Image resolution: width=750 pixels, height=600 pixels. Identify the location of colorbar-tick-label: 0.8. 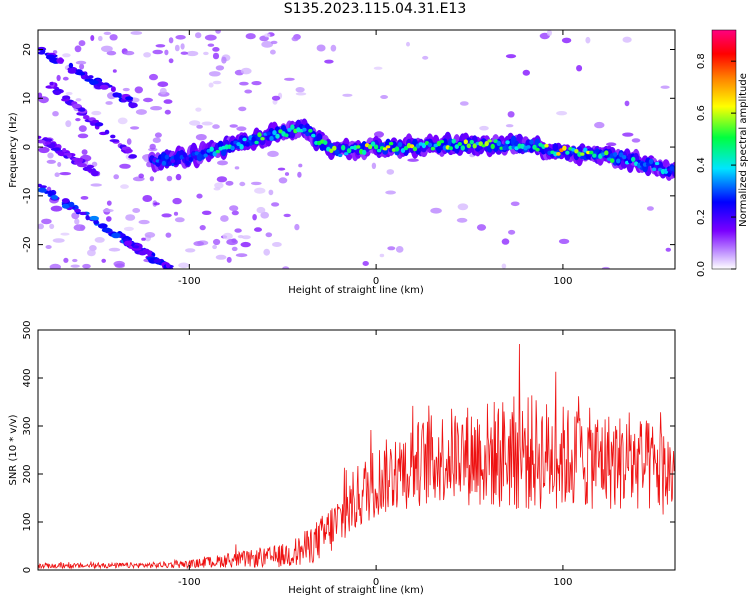
(701, 61).